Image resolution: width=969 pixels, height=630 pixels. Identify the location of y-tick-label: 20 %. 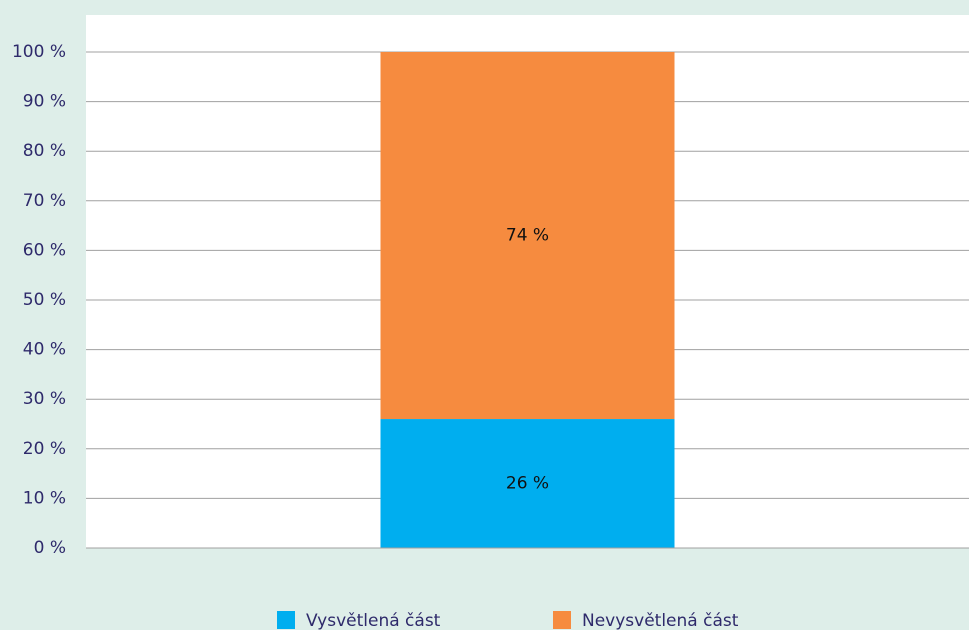
(44, 449).